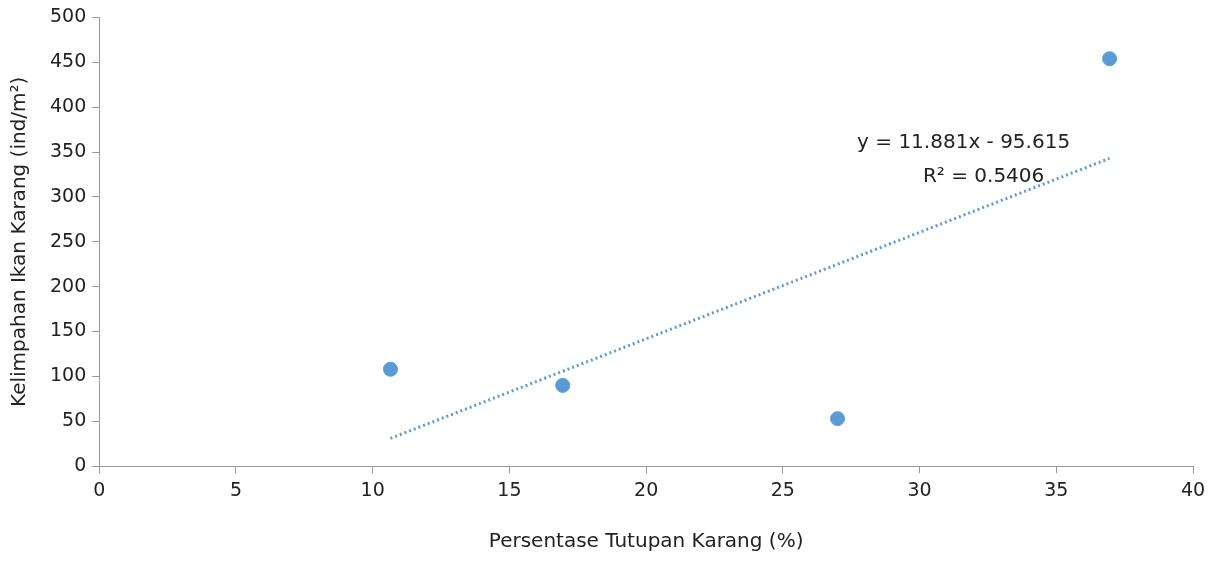 This screenshot has width=1215, height=566. What do you see at coordinates (74, 419) in the screenshot?
I see `y-tick-label: 50` at bounding box center [74, 419].